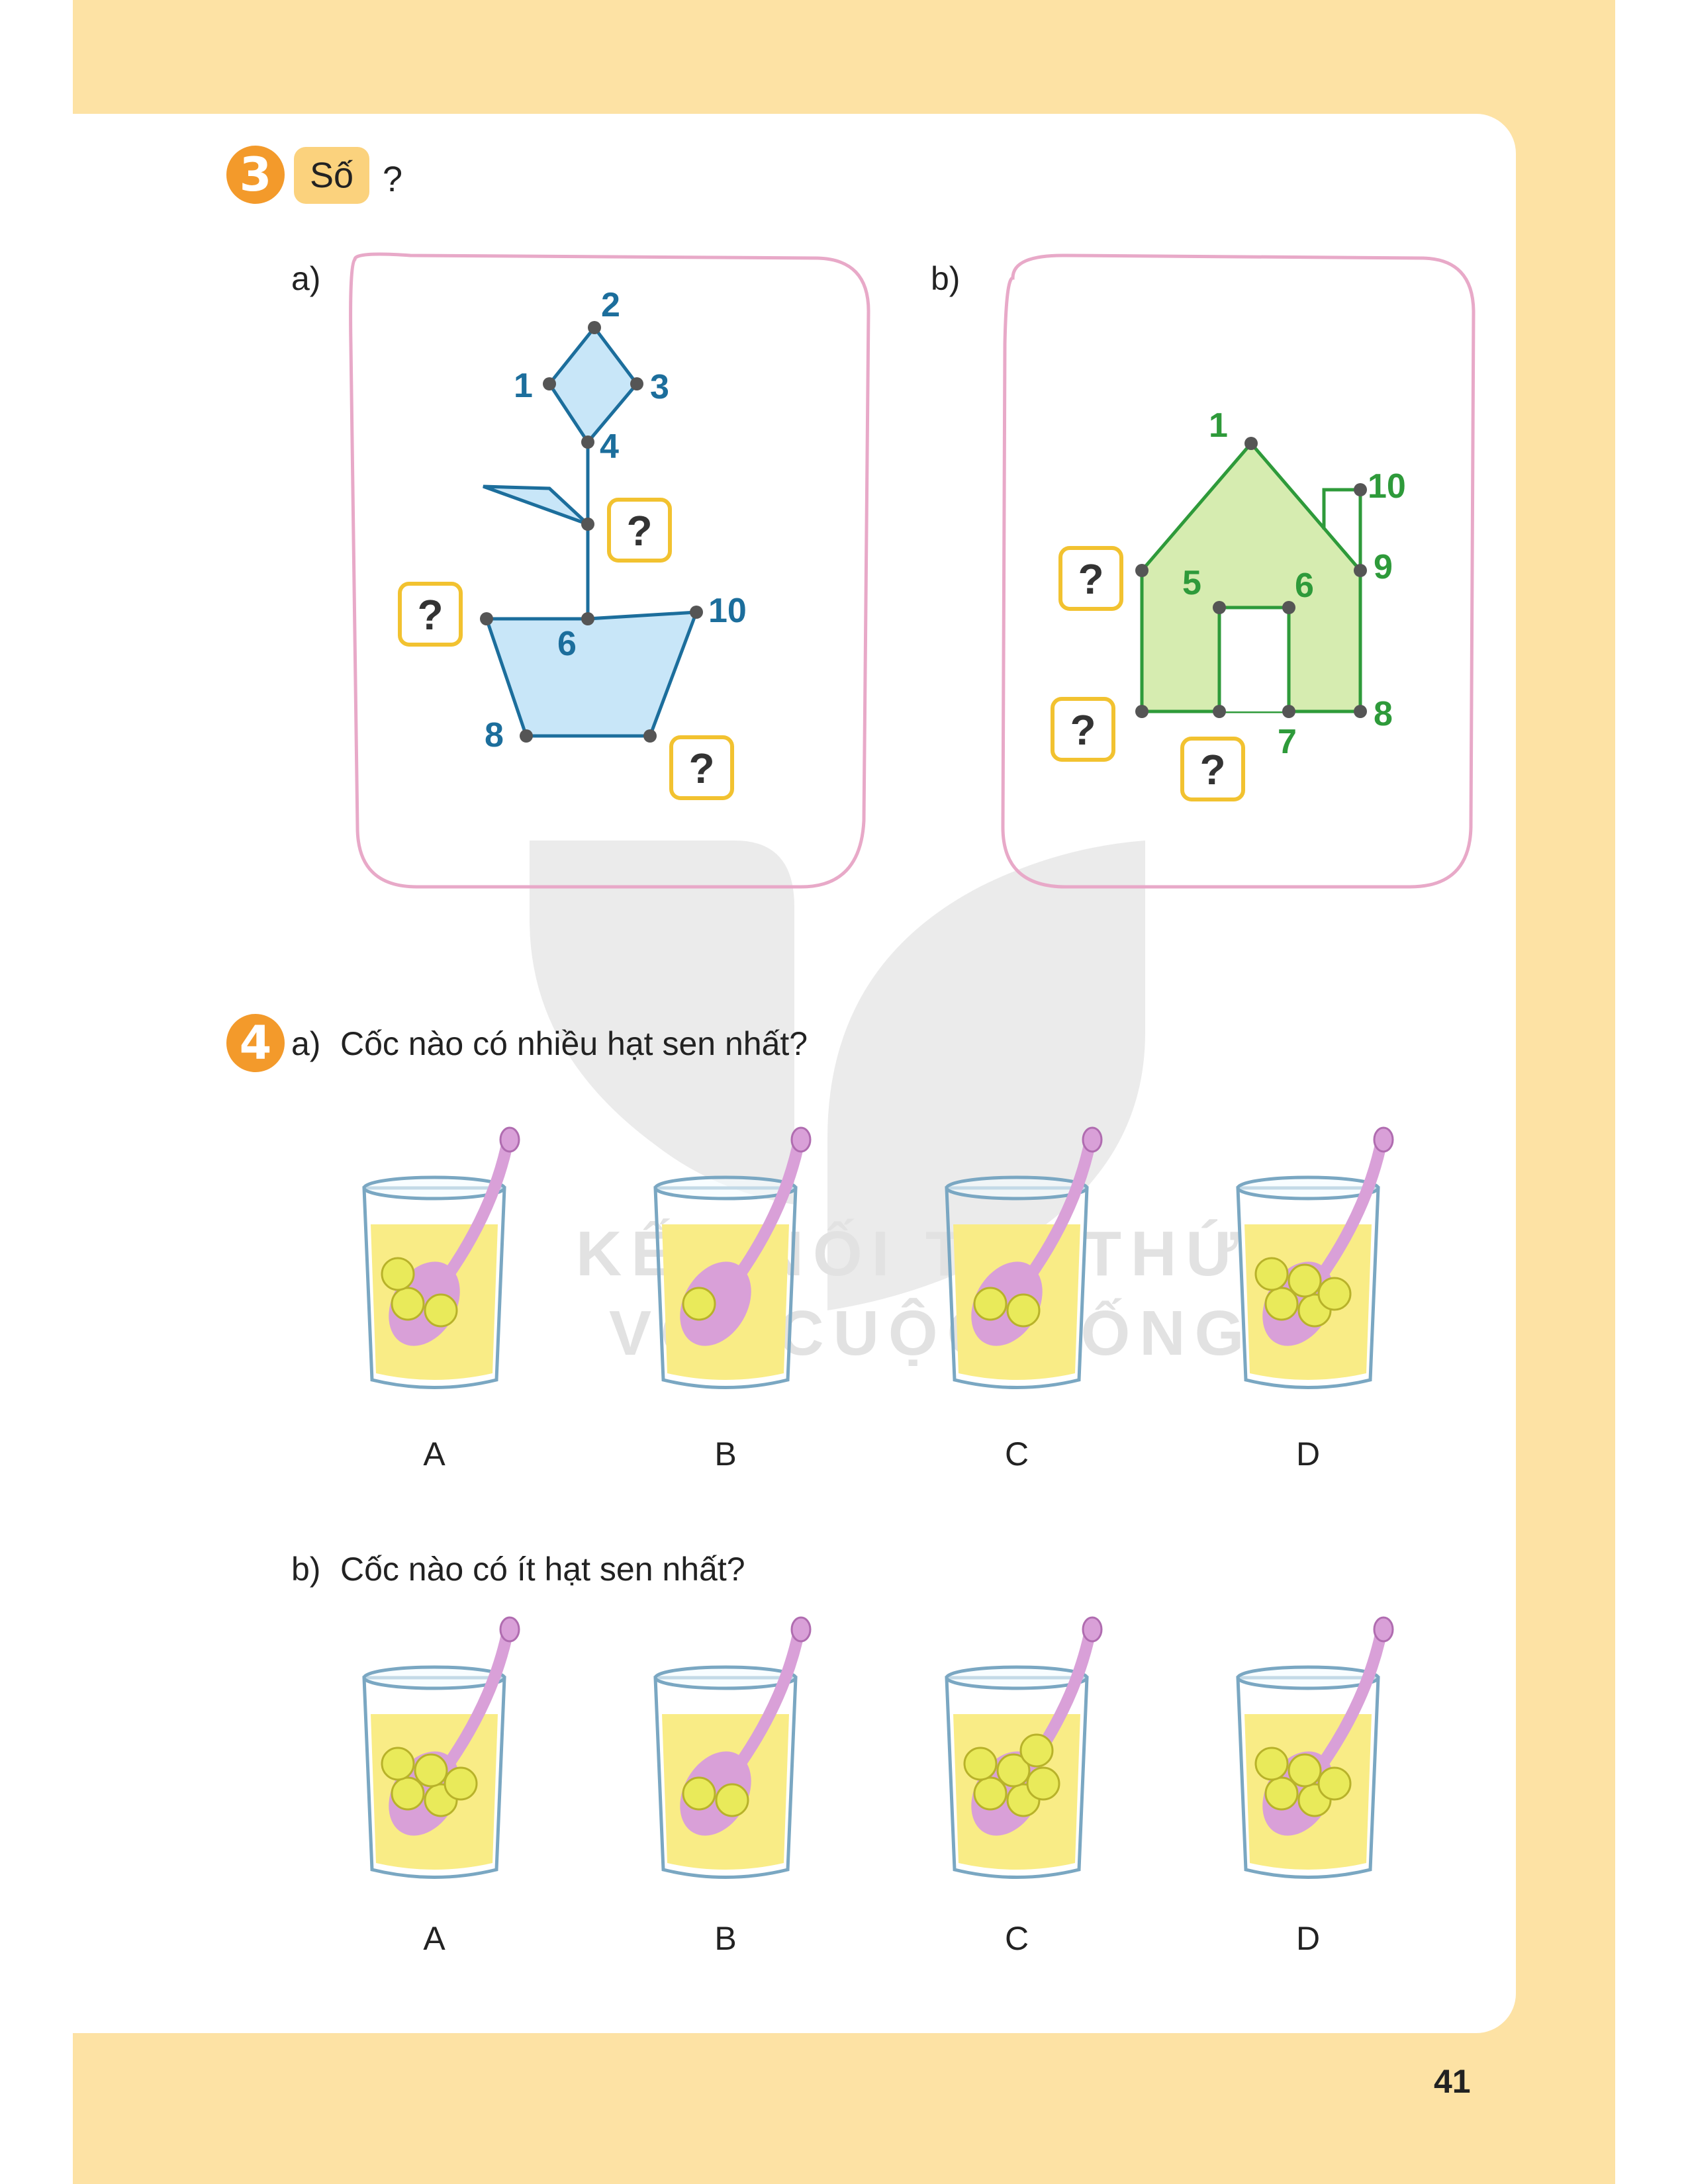  I want to click on exercise-3-badge: 3, so click(255, 175).